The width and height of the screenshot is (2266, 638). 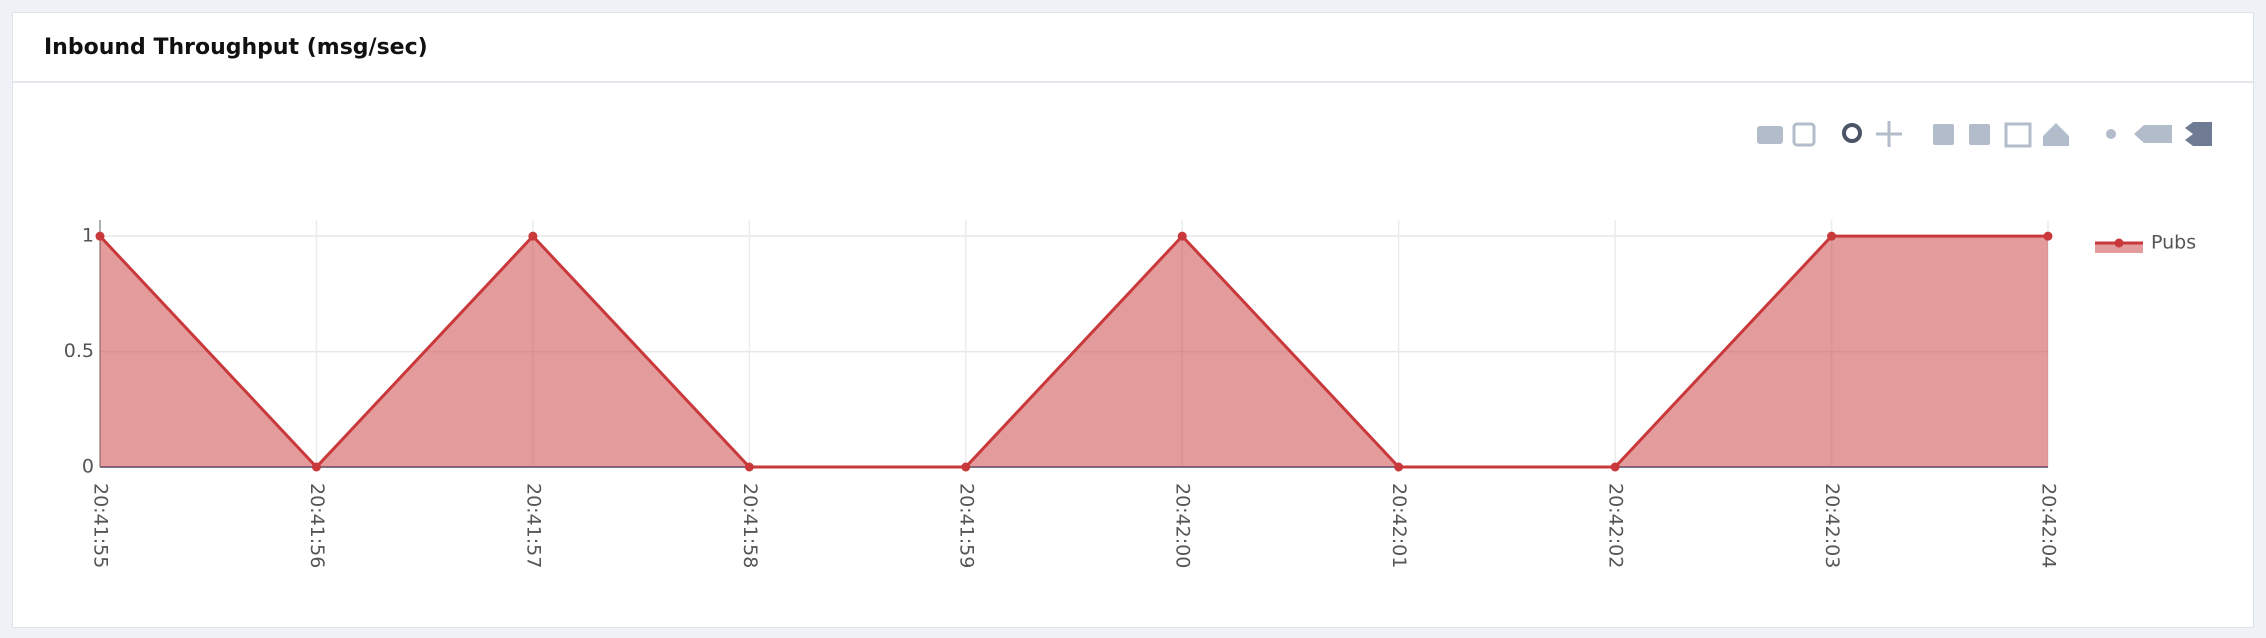 I want to click on hover-closest-icon, so click(x=2153, y=134).